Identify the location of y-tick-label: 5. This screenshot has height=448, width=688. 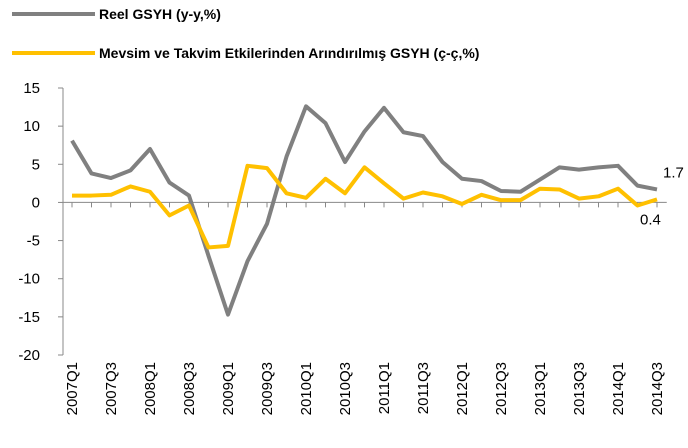
(36, 164).